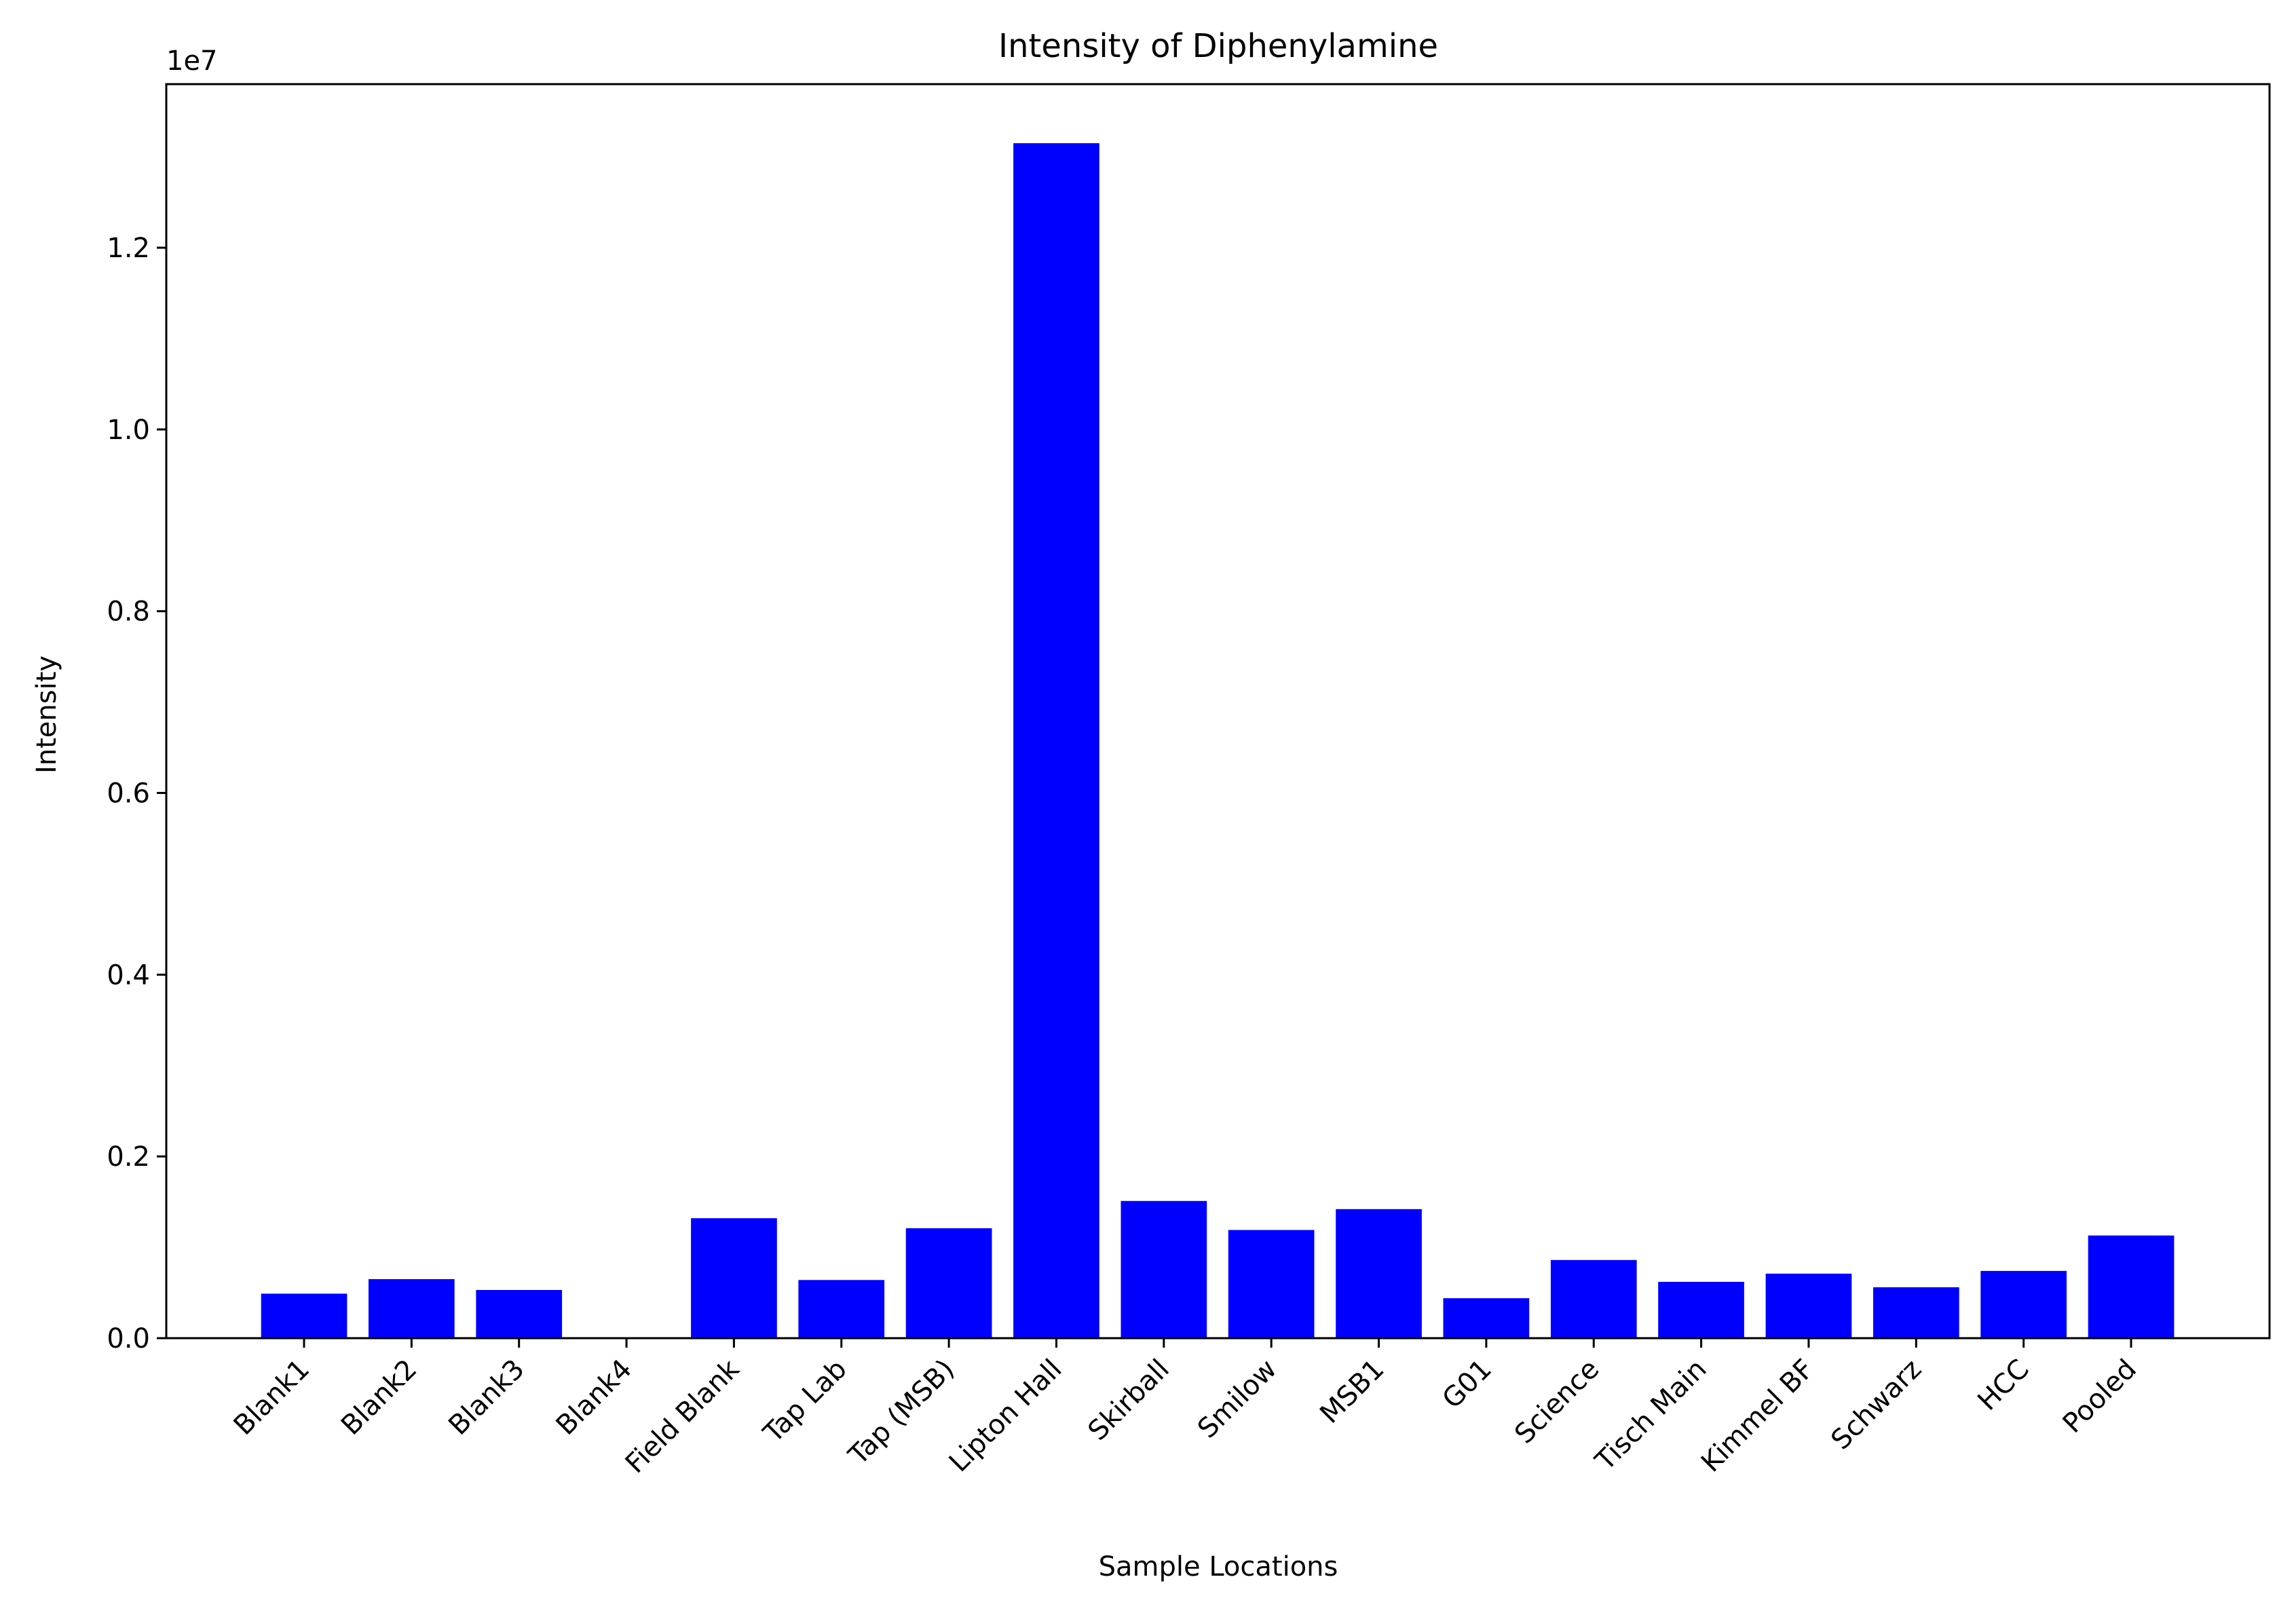 The image size is (2296, 1613). What do you see at coordinates (1218, 1566) in the screenshot?
I see `x-axis-label: Sample Locations` at bounding box center [1218, 1566].